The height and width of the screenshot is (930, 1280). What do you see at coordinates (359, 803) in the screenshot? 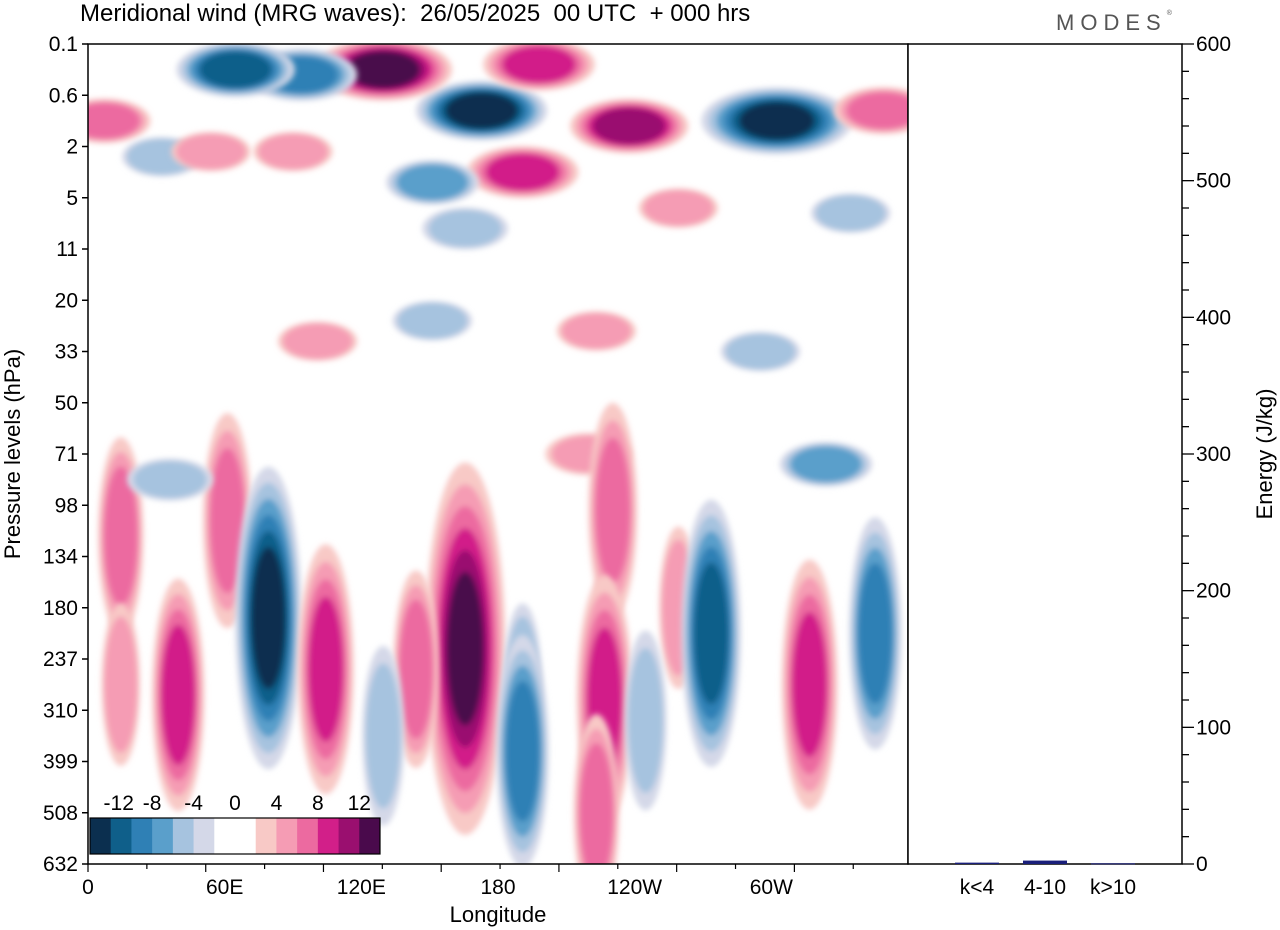
I see `colorbar-label: 12` at bounding box center [359, 803].